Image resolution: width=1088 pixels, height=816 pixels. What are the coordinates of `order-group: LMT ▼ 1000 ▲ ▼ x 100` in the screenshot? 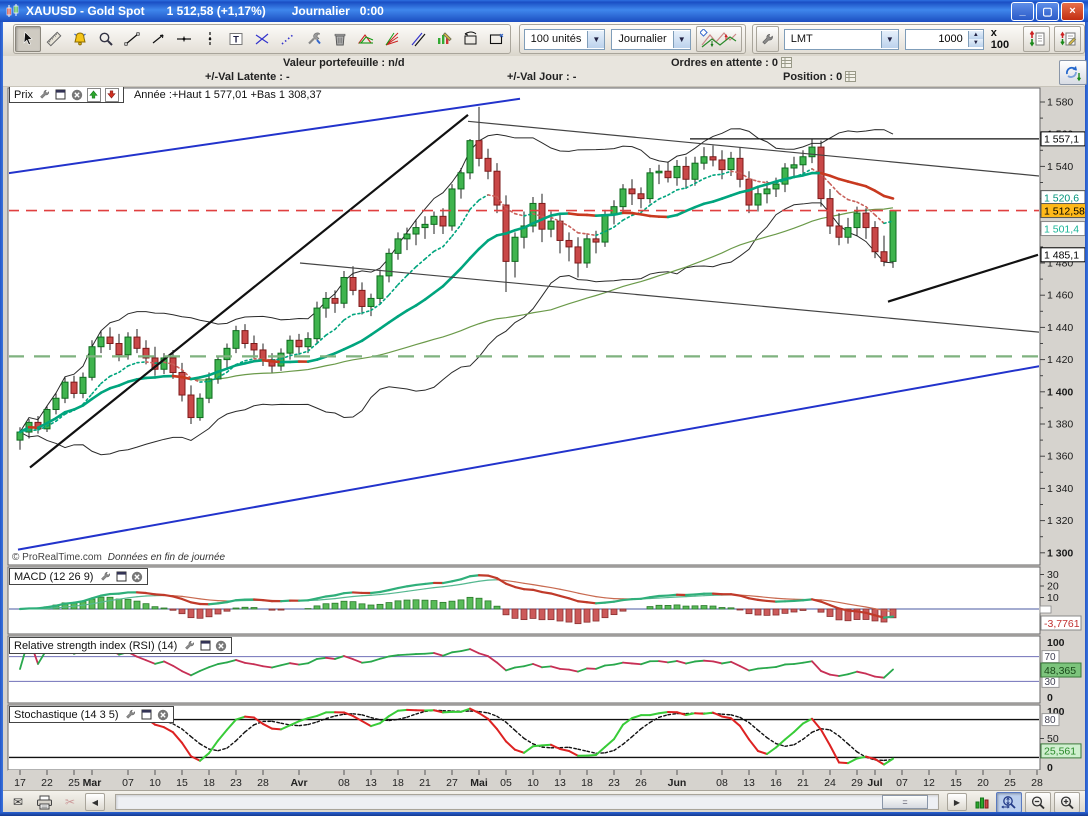 It's located at (918, 39).